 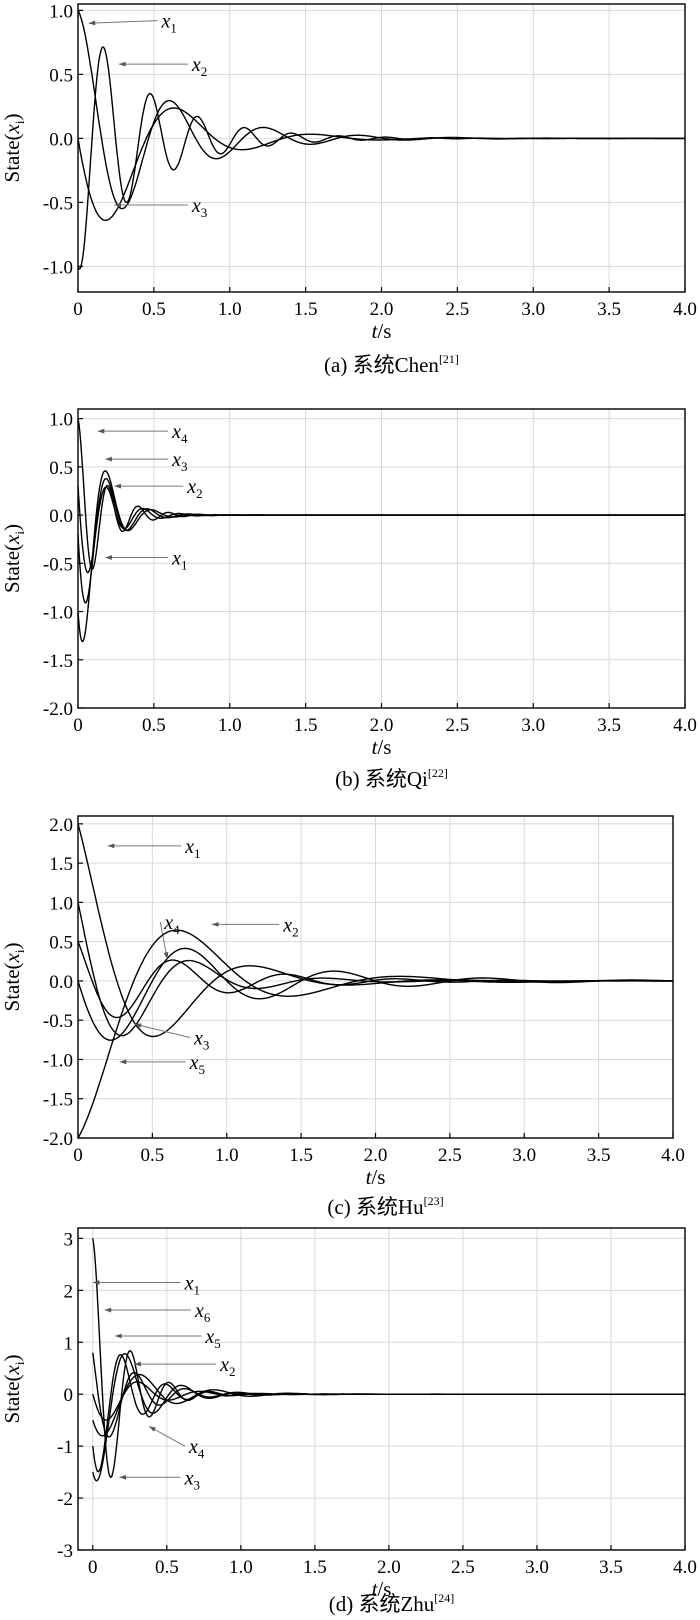 What do you see at coordinates (65, 1447) in the screenshot?
I see `y-tick-label: -1` at bounding box center [65, 1447].